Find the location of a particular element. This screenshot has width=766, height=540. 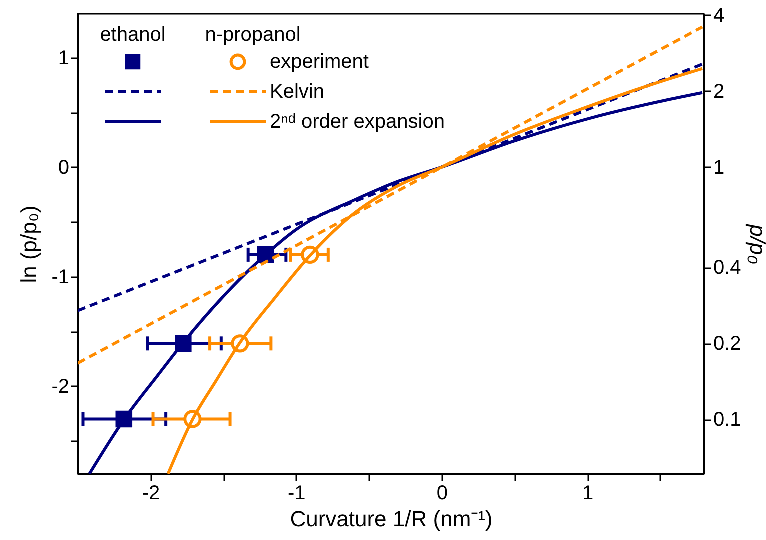

y-tick-label: 1 is located at coordinates (64, 58).